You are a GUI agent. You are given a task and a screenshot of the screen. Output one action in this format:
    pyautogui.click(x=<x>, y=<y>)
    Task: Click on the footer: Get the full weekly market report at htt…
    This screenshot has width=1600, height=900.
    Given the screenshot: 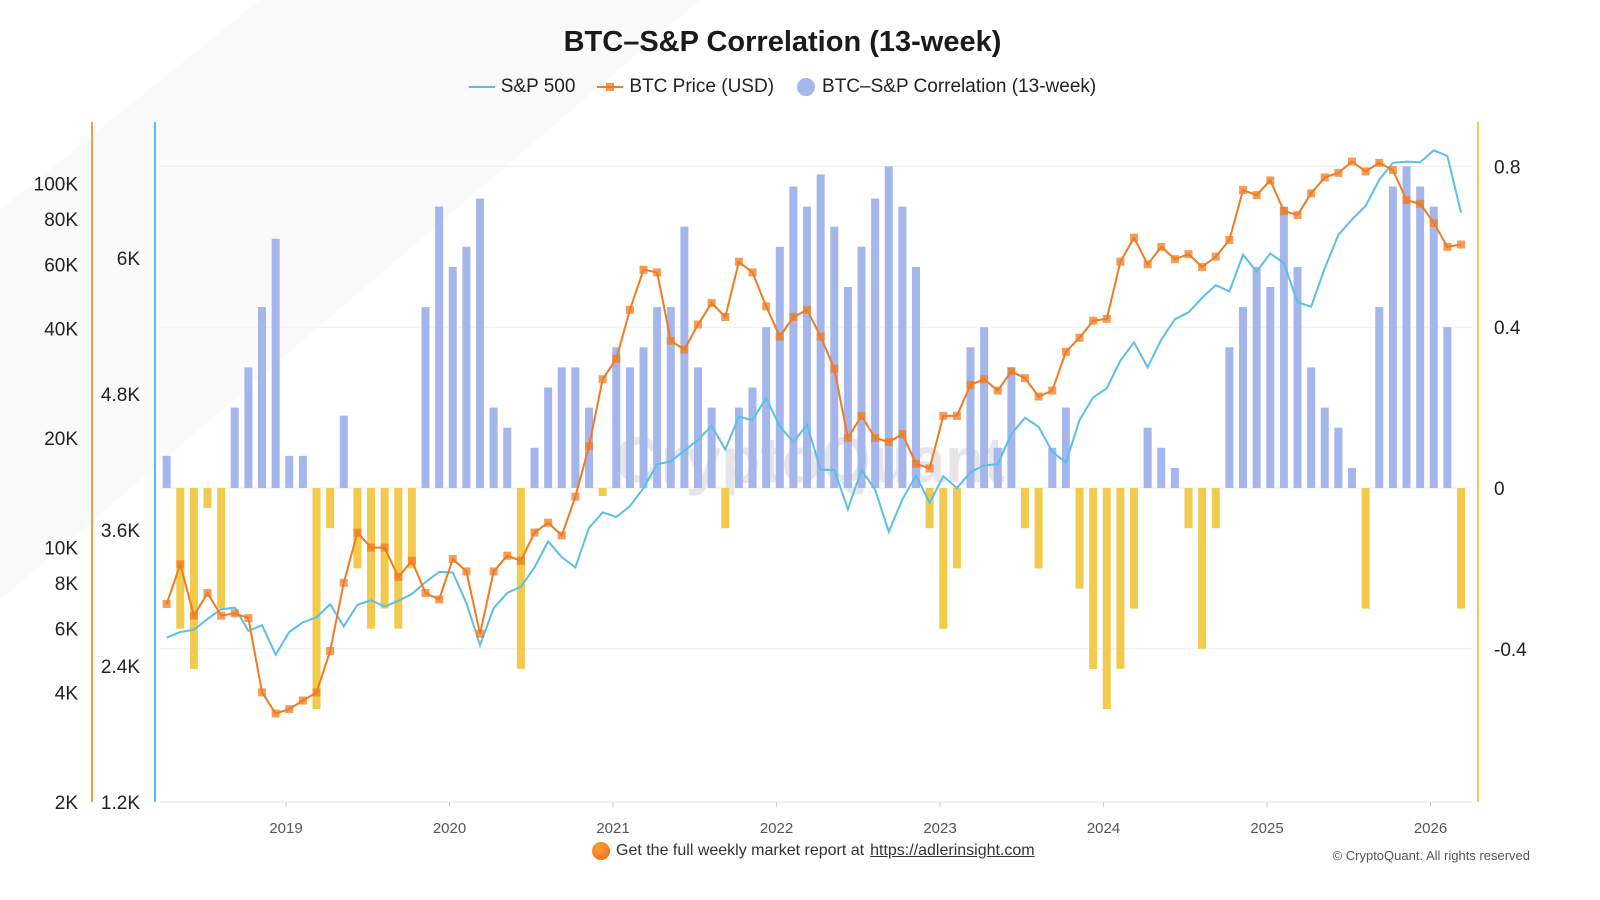 What is the action you would take?
    pyautogui.click(x=813, y=851)
    